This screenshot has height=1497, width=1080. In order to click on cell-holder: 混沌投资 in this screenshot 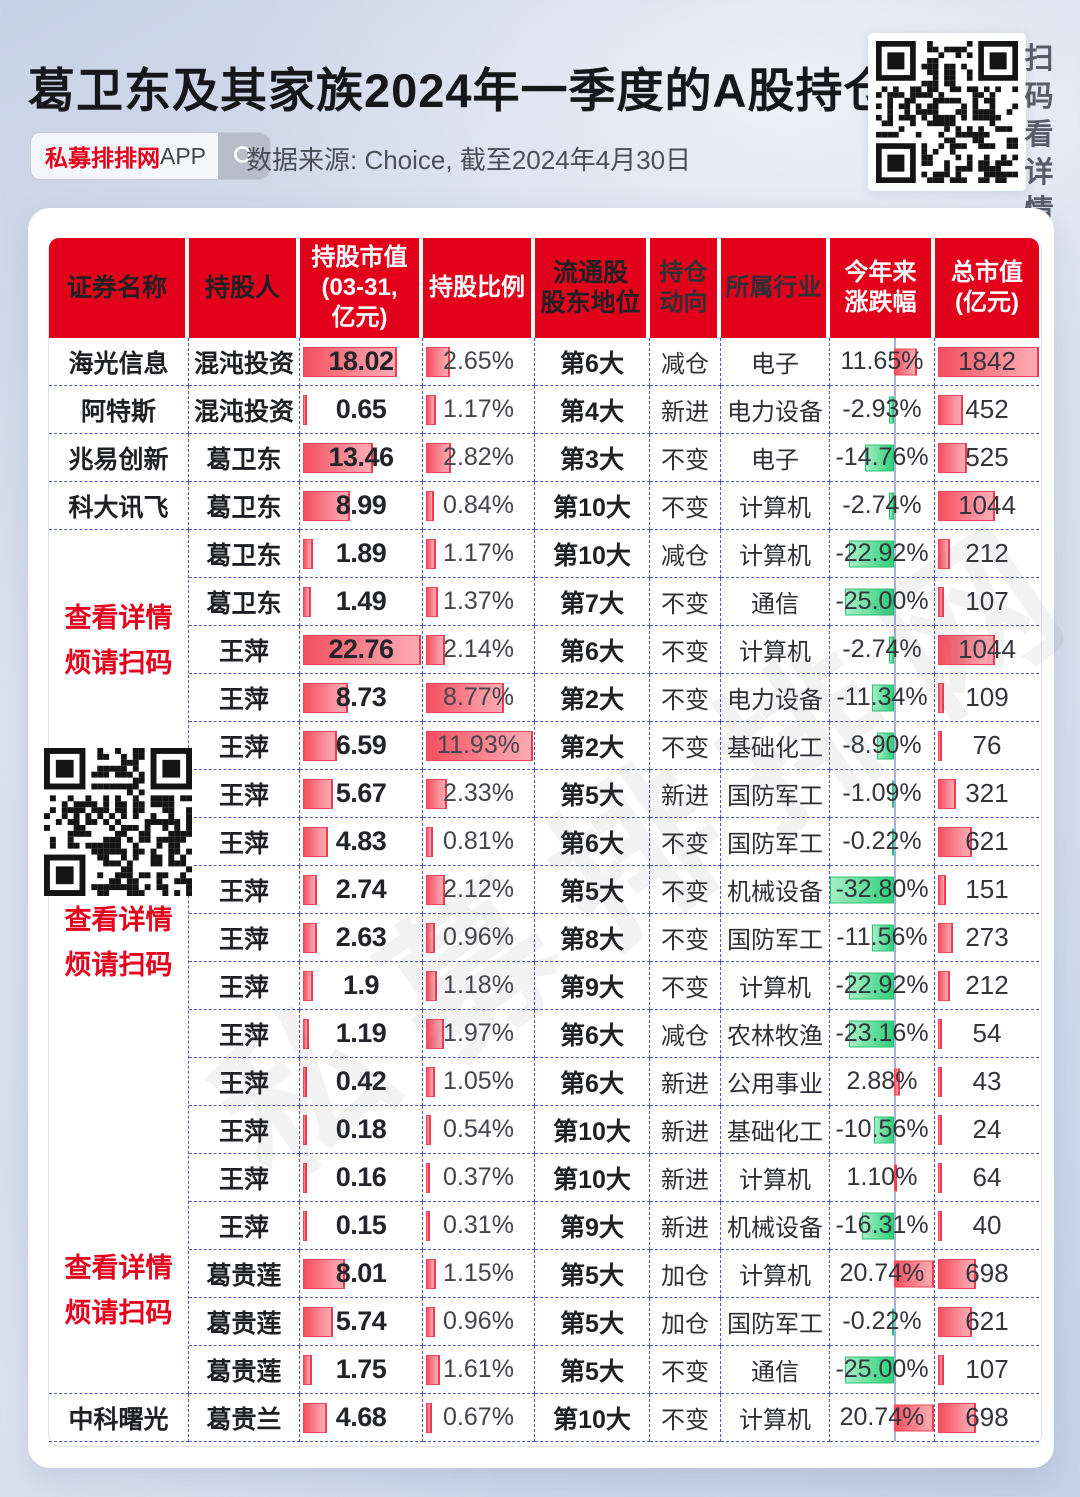, I will do `click(244, 362)`.